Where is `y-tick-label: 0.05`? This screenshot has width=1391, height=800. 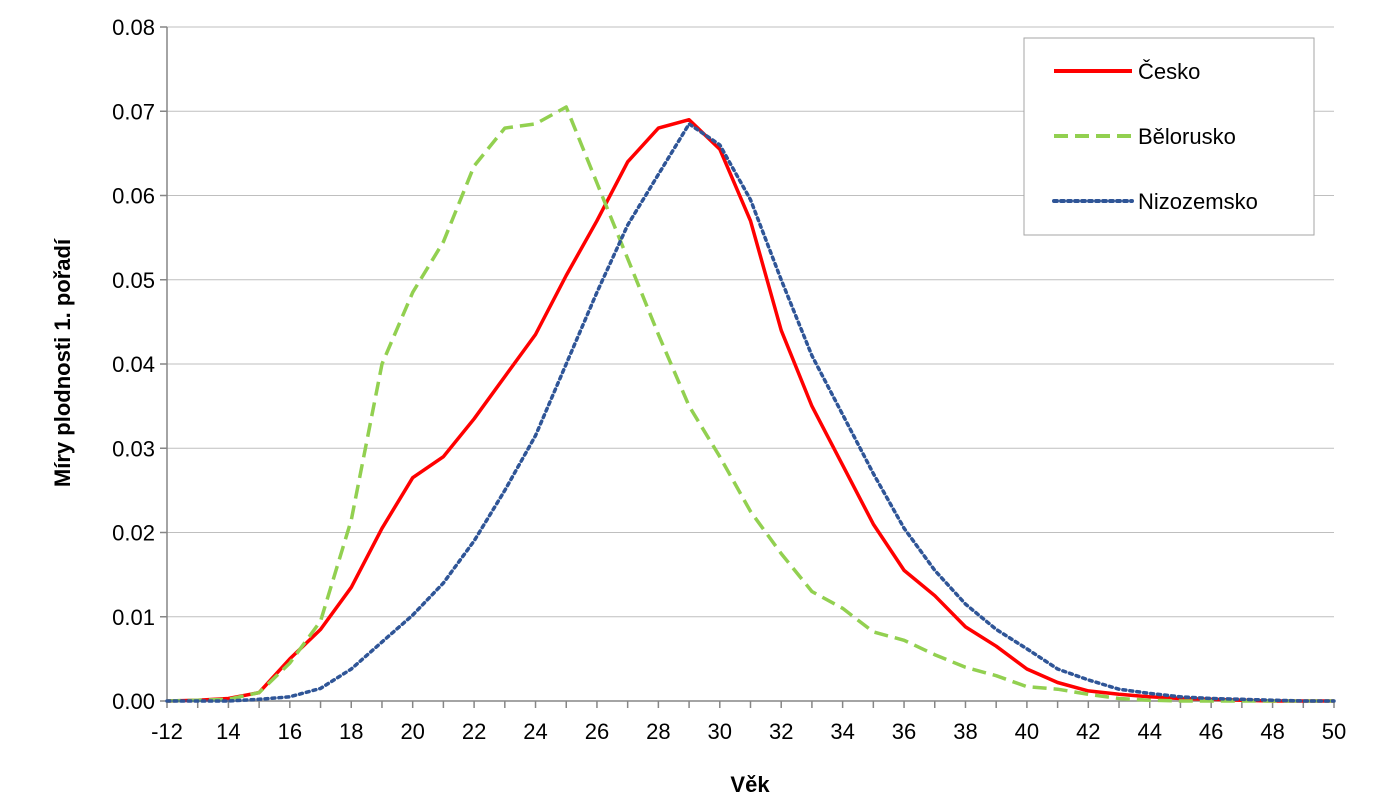
y-tick-label: 0.05 is located at coordinates (133, 280).